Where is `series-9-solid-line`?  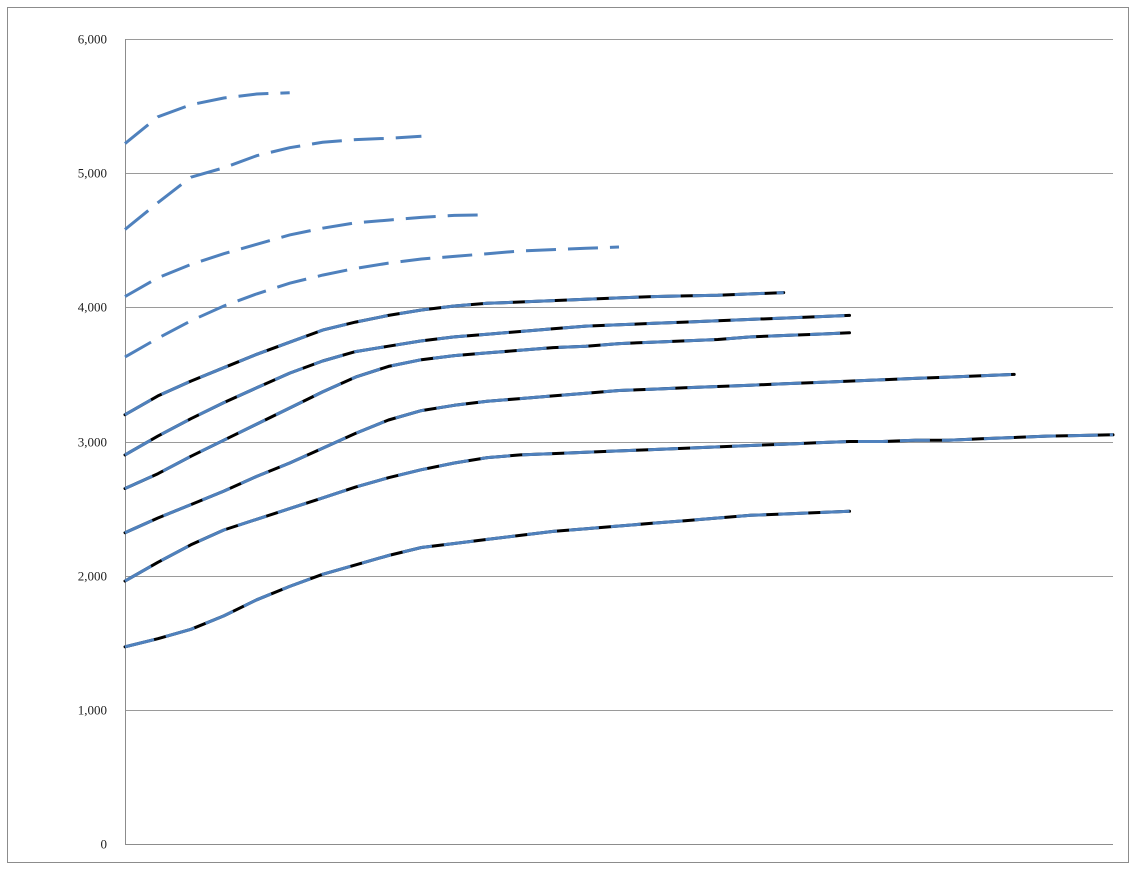
series-9-solid-line is located at coordinates (487, 579).